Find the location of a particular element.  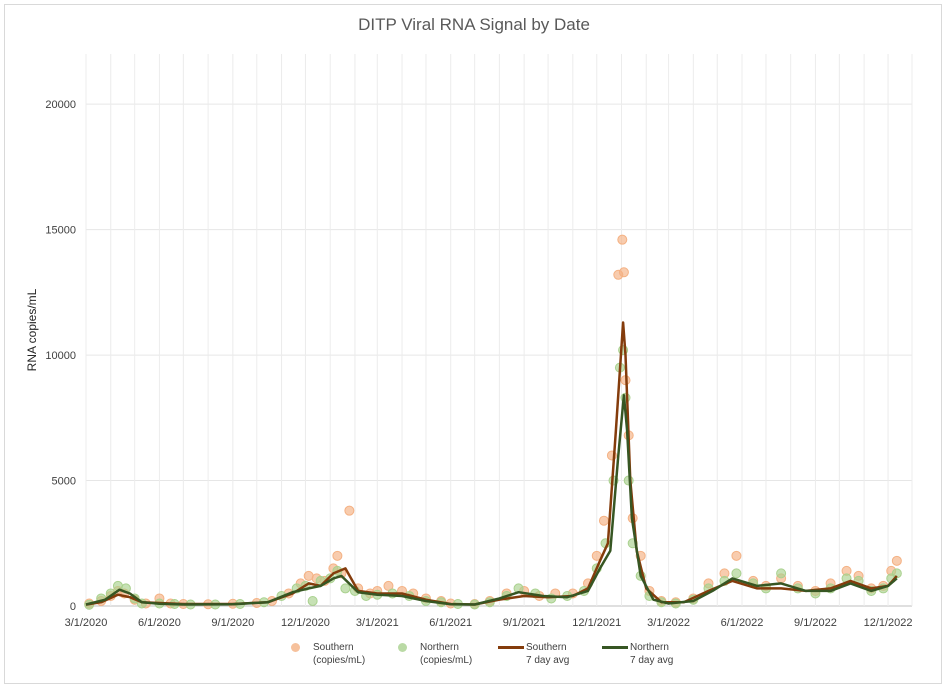

legend-label: Southern 7 day avg is located at coordinates (547, 654).